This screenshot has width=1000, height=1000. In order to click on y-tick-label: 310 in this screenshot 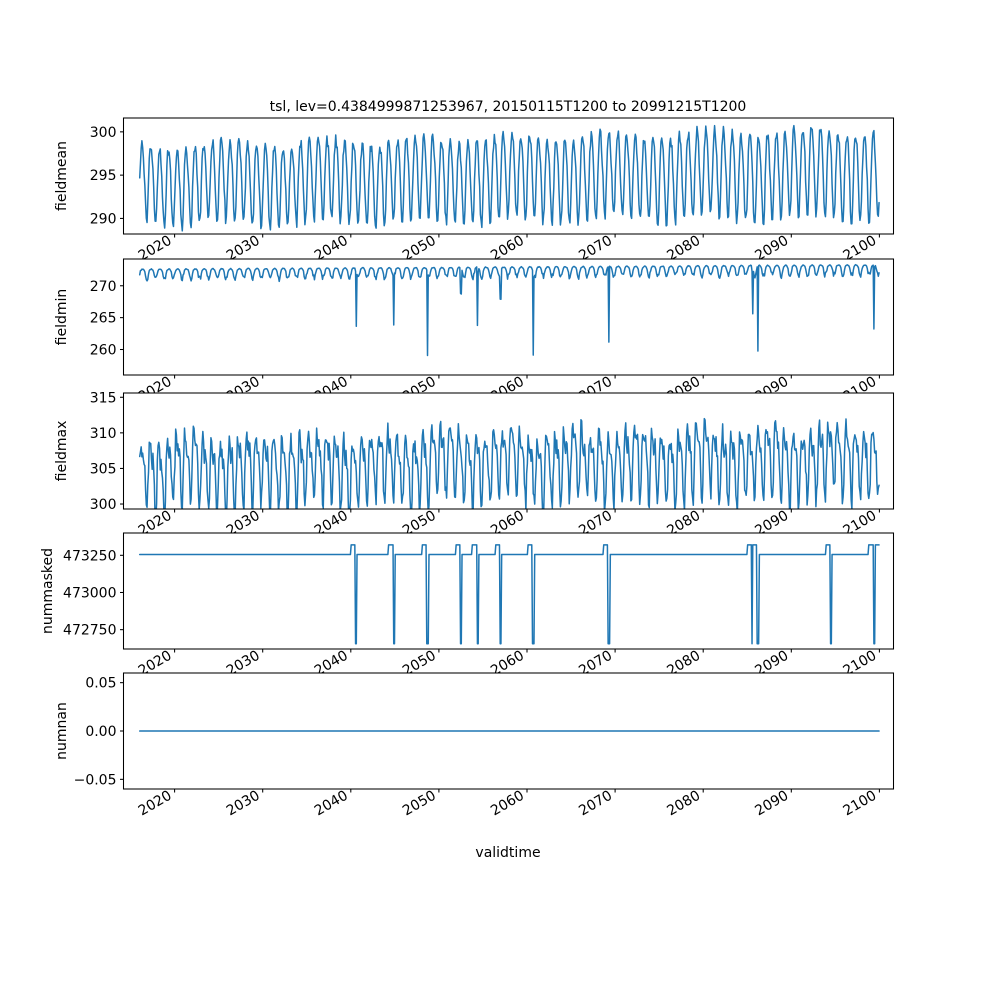, I will do `click(103, 434)`.